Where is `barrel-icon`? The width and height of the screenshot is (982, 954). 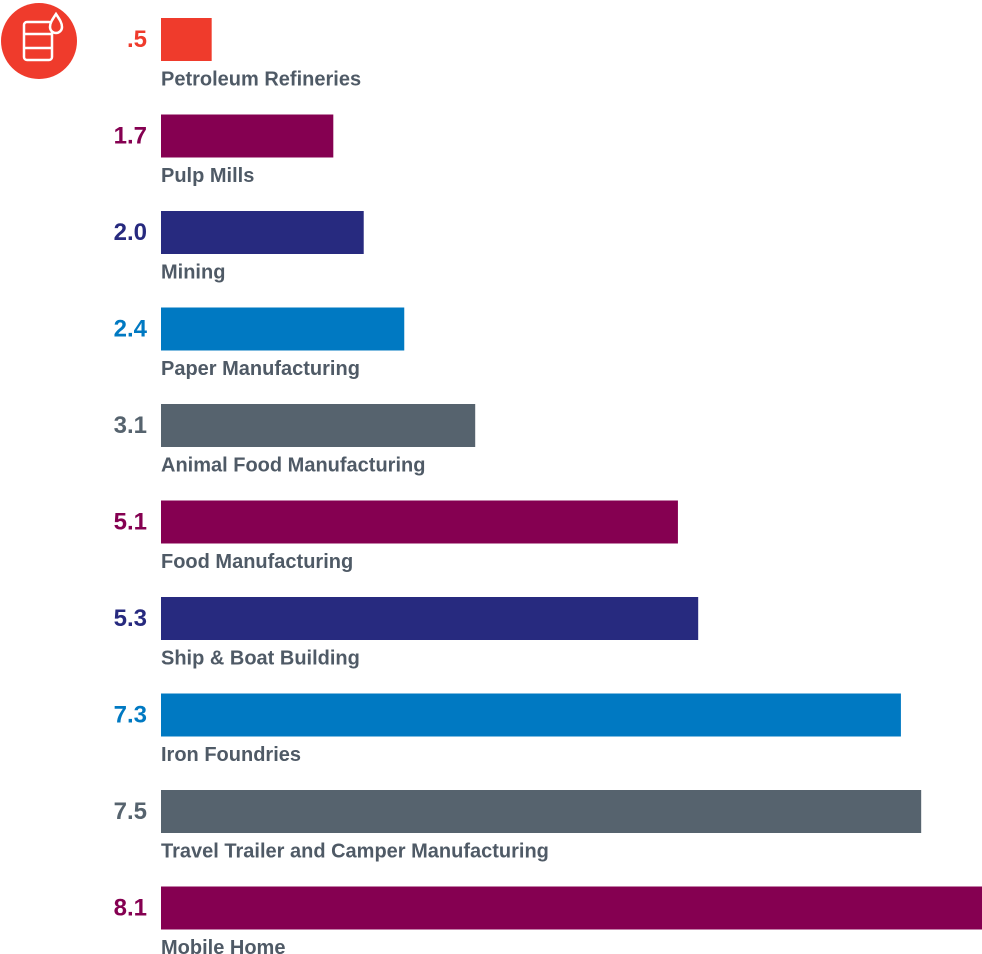 barrel-icon is located at coordinates (39, 41).